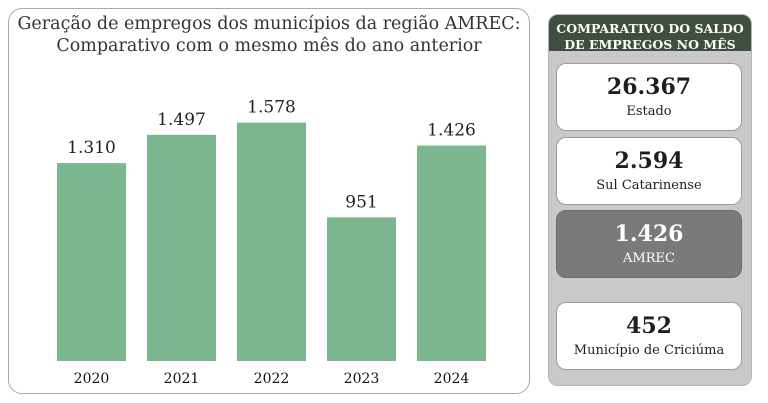 The height and width of the screenshot is (403, 768). I want to click on bar-value-label-2023: 951, so click(361, 202).